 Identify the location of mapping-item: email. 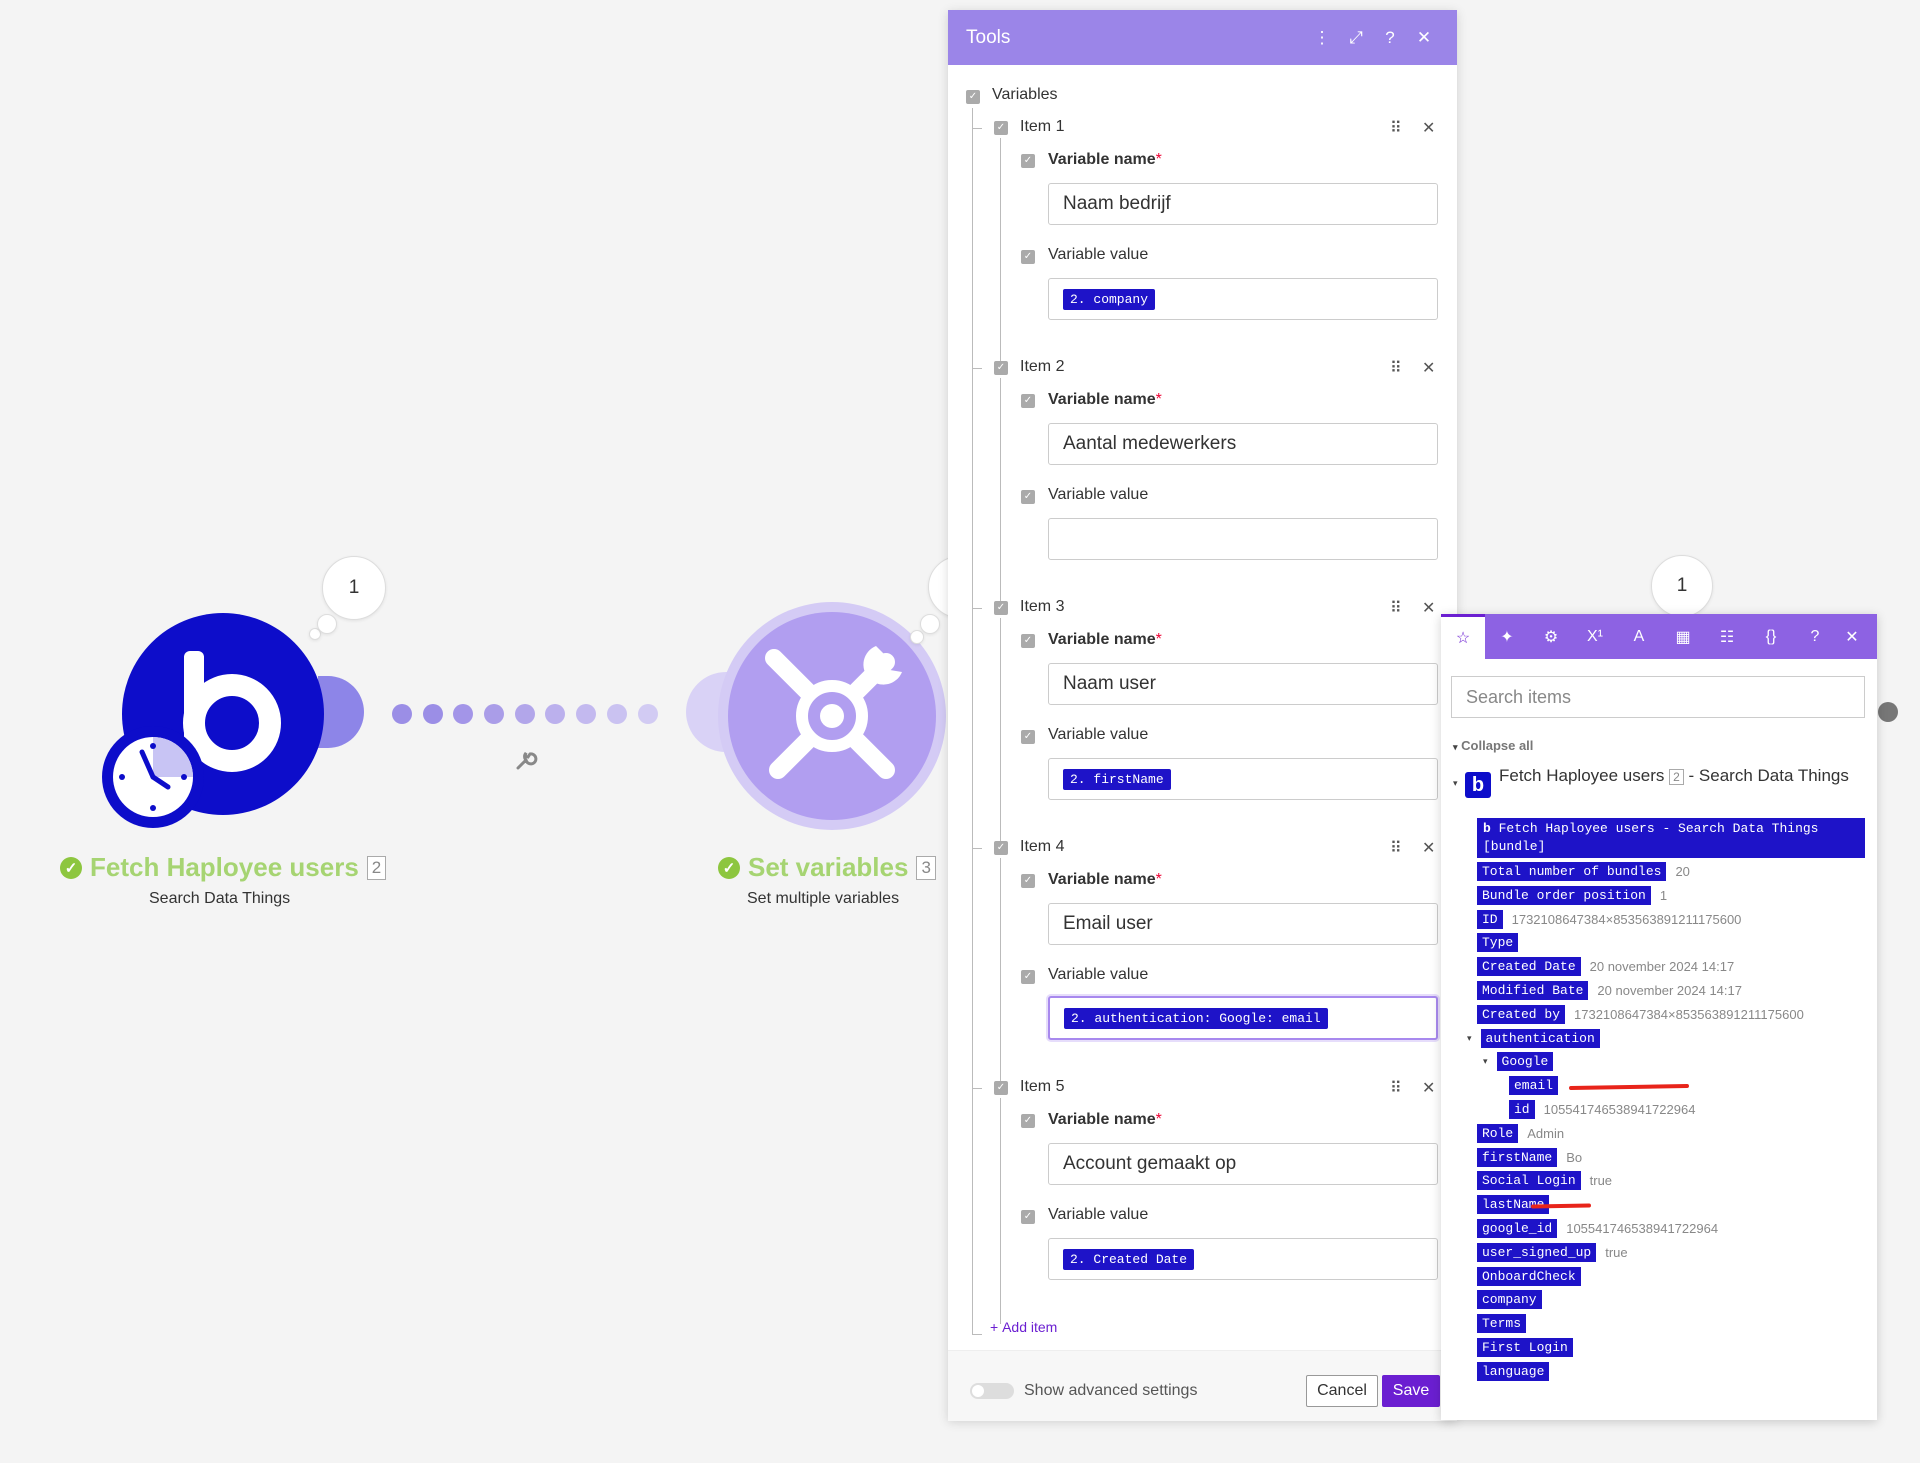
(1534, 1086).